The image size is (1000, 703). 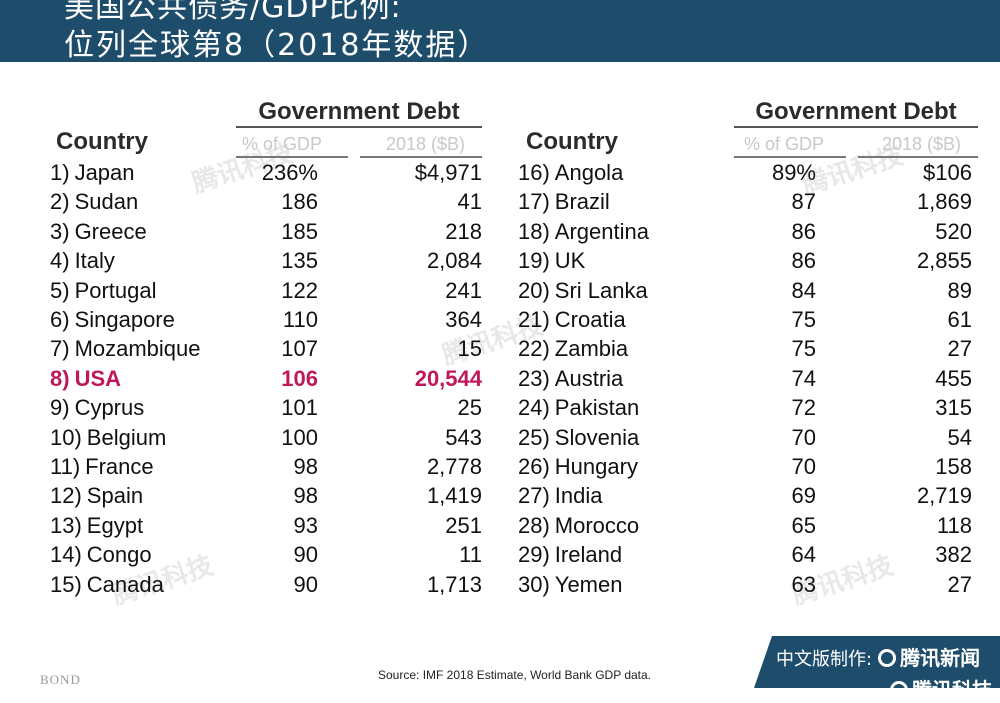 What do you see at coordinates (266, 233) in the screenshot?
I see `table-row: 3) Greece 185 218` at bounding box center [266, 233].